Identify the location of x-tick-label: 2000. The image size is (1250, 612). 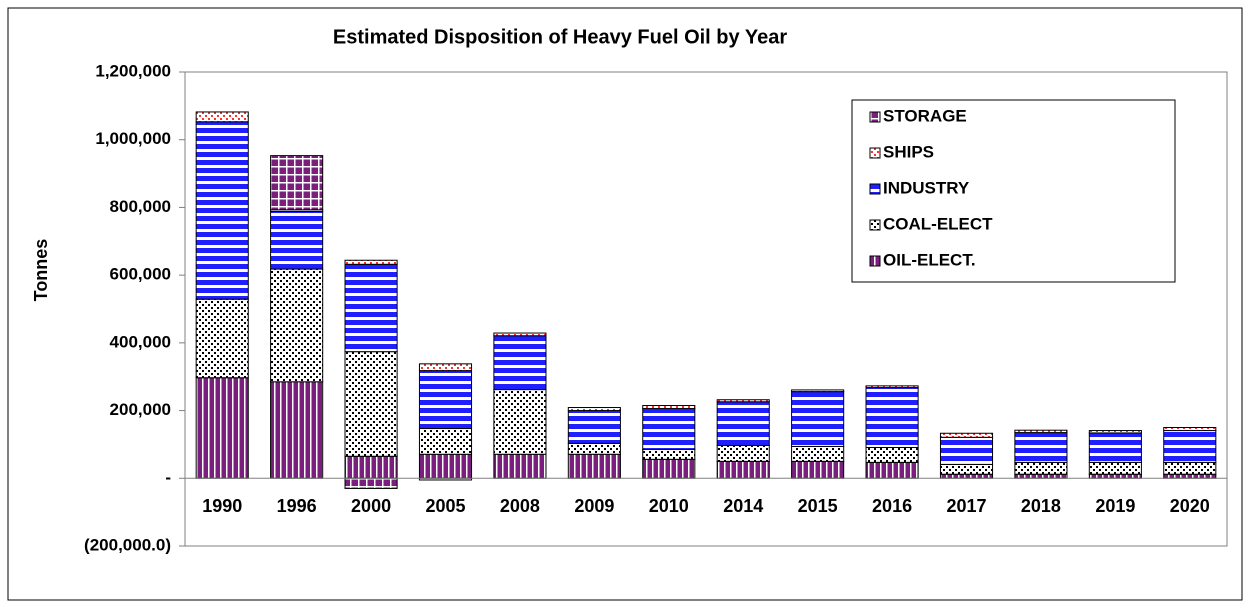
(371, 506).